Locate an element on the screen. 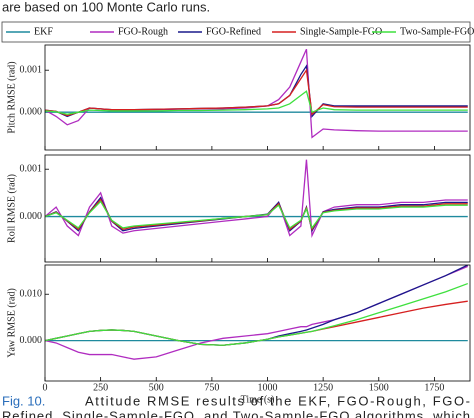  y-axis-label: Yaw RMSE (rad) is located at coordinates (11, 323).